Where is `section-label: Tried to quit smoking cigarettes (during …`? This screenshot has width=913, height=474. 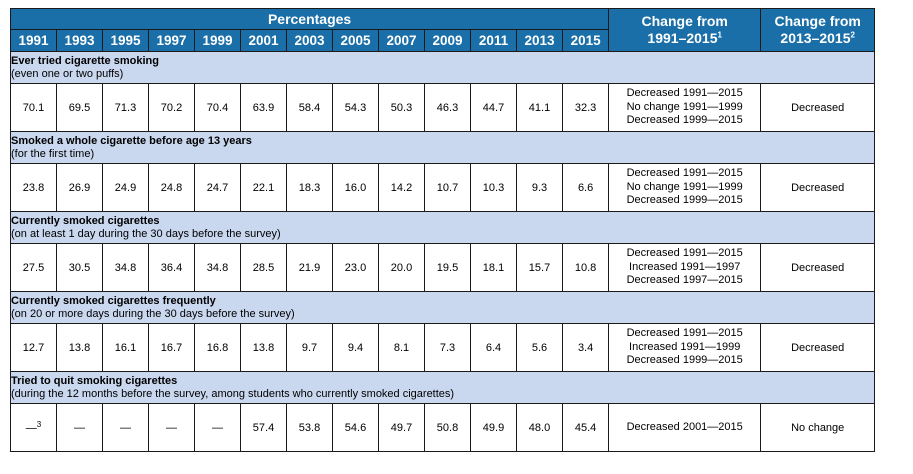
section-label: Tried to quit smoking cigarettes (during … is located at coordinates (442, 387).